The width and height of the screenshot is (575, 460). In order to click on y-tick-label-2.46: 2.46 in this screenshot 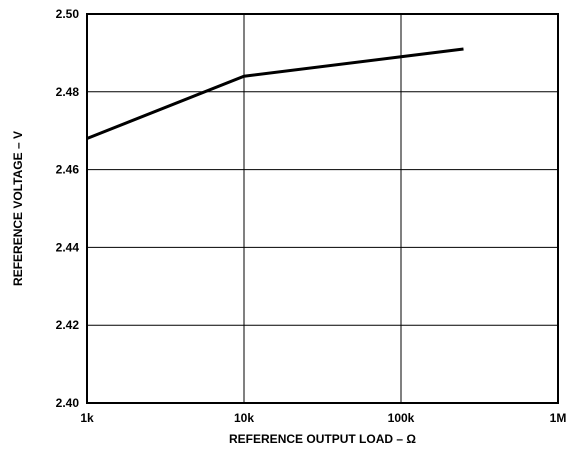, I will do `click(68, 170)`.